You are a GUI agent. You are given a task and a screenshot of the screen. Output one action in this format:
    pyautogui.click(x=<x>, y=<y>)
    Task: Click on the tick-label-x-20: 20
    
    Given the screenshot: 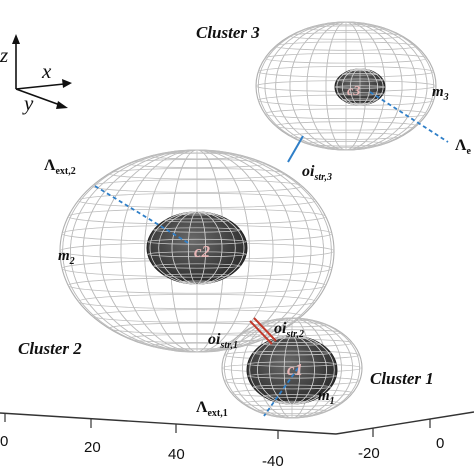 What is the action you would take?
    pyautogui.click(x=92, y=447)
    